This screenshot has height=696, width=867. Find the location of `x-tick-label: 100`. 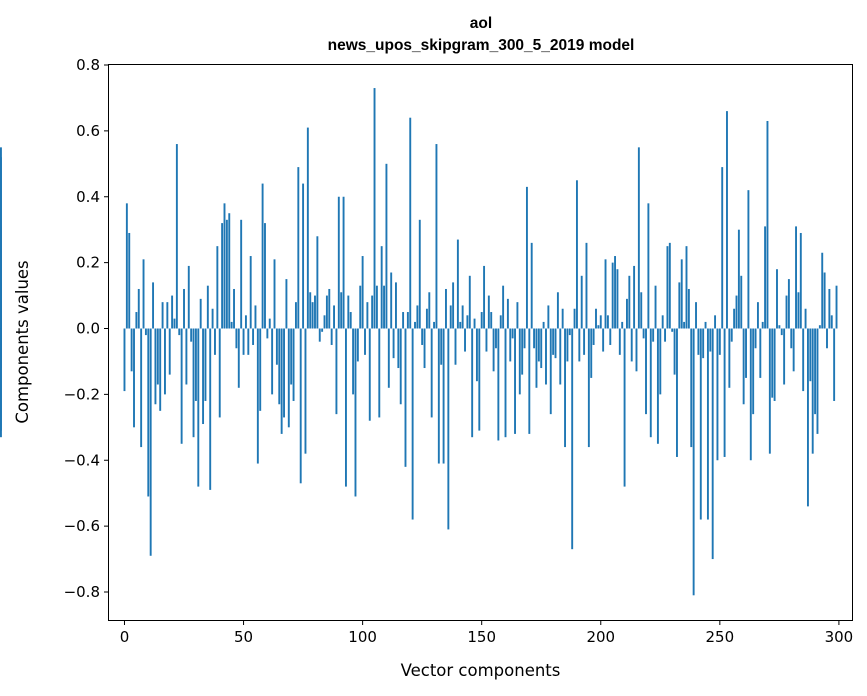

x-tick-label: 100 is located at coordinates (362, 637).